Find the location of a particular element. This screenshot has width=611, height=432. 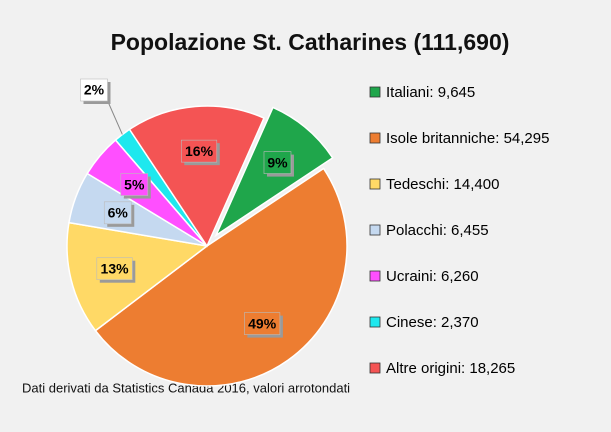

legend-label: Tedeschi: 14,400 is located at coordinates (442, 184).